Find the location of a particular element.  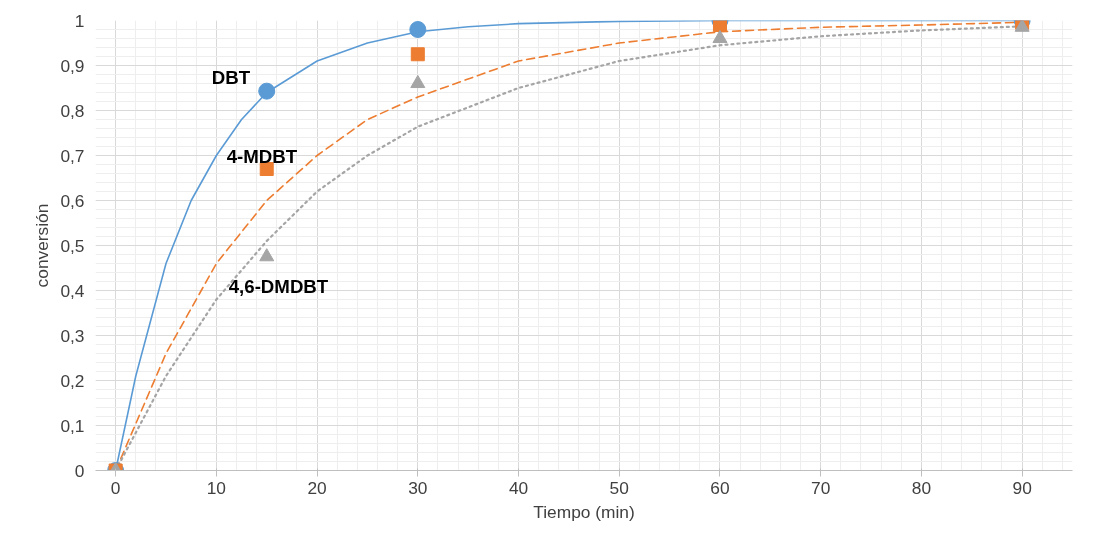

x-tick-label: 40 is located at coordinates (518, 487).